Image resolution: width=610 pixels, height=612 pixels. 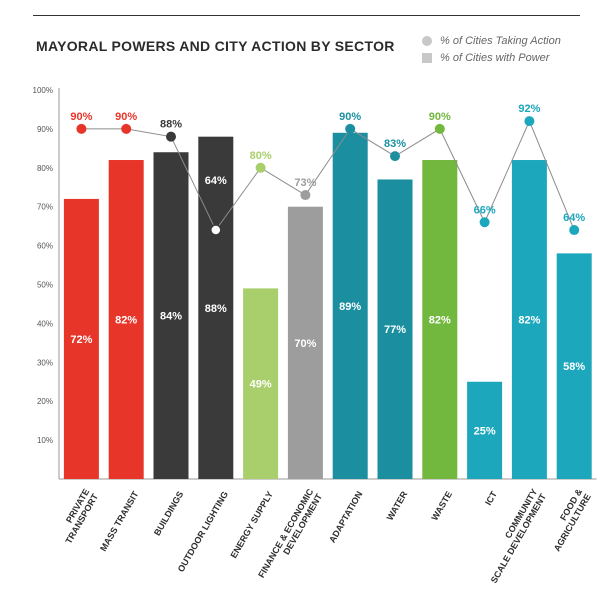 What do you see at coordinates (305, 183) in the screenshot?
I see `point-value-label: 73%` at bounding box center [305, 183].